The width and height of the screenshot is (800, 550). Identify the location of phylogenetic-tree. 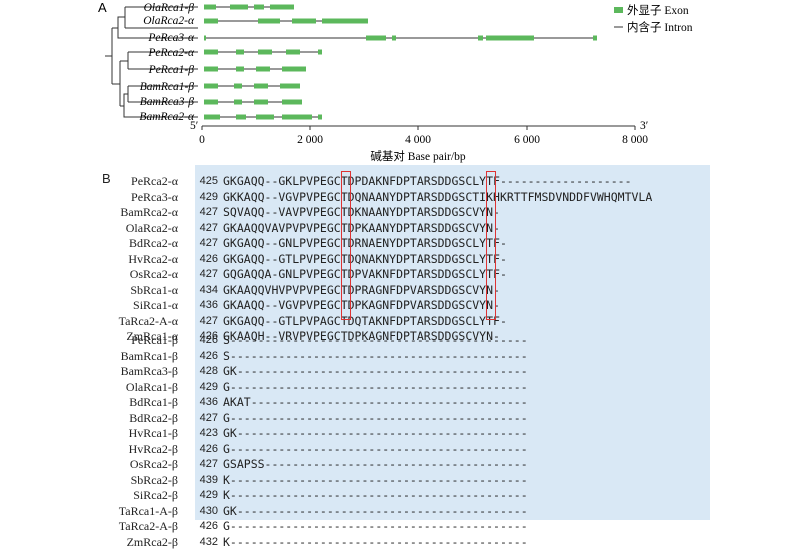
(151, 62).